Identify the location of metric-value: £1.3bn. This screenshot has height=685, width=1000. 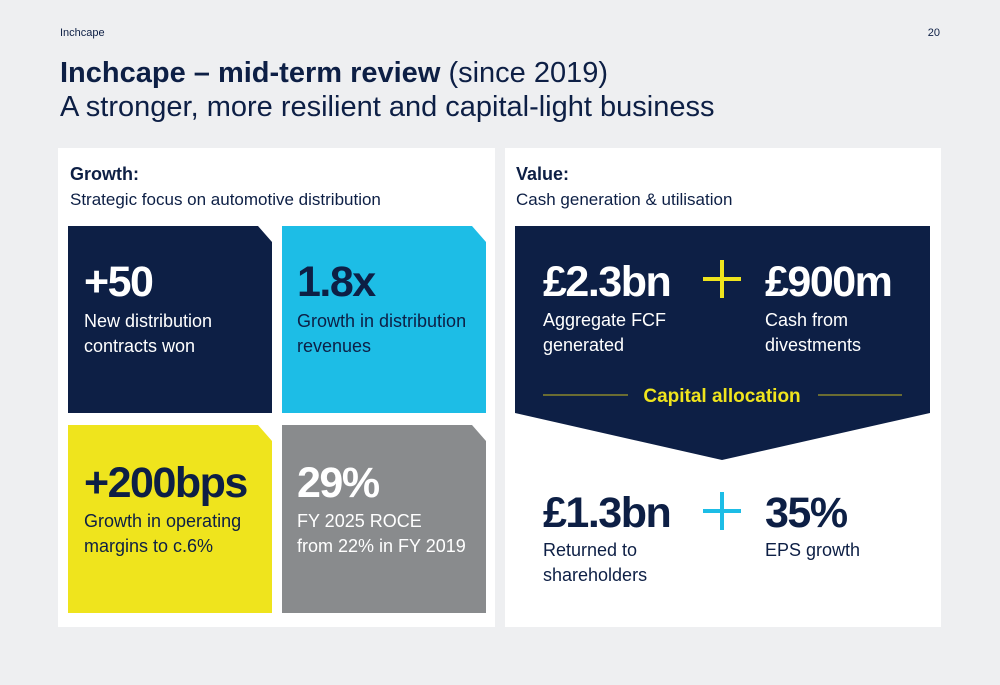
(606, 513).